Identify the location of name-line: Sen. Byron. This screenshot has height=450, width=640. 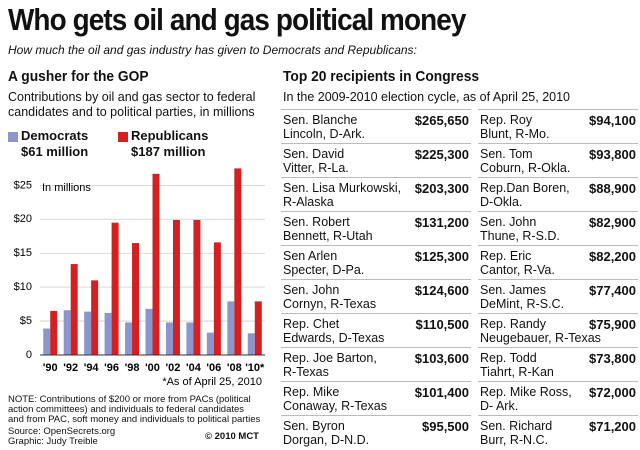
(314, 426).